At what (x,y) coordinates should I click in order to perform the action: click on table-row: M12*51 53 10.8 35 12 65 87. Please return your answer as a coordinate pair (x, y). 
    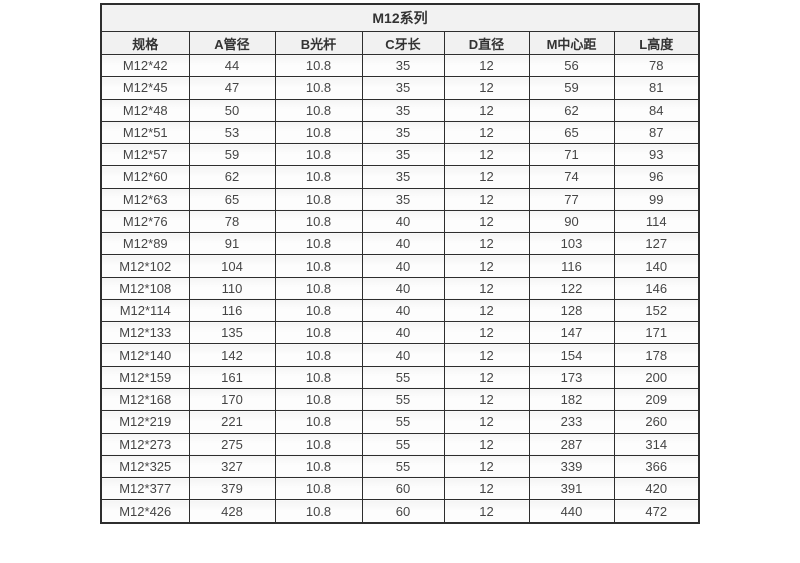
    Looking at the image, I should click on (400, 132).